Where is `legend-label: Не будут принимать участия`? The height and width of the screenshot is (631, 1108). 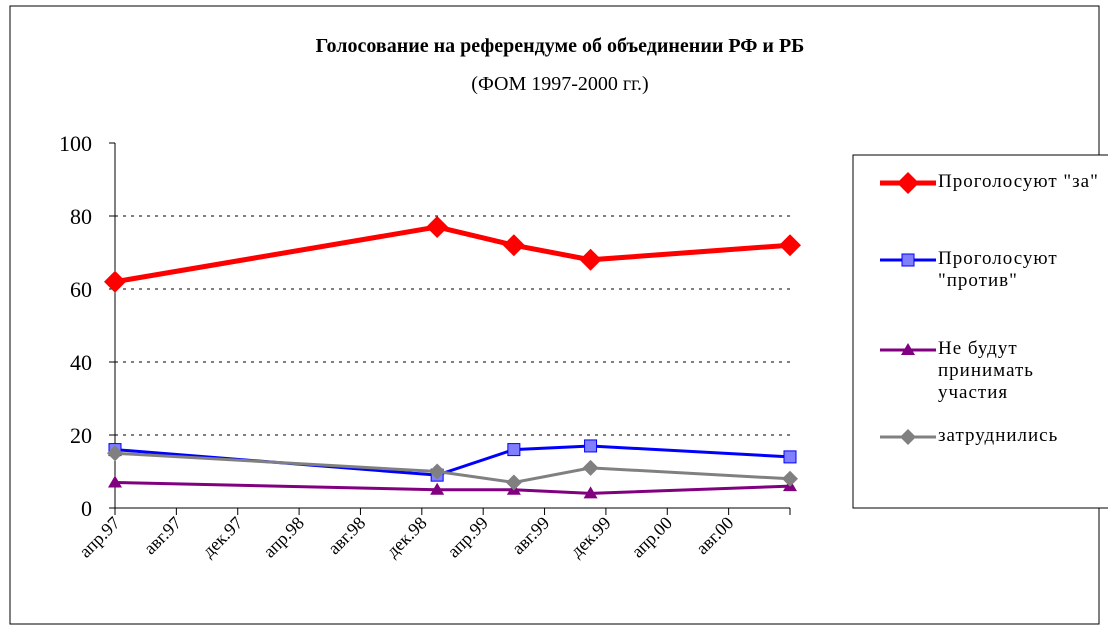 legend-label: Не будут принимать участия is located at coordinates (986, 370).